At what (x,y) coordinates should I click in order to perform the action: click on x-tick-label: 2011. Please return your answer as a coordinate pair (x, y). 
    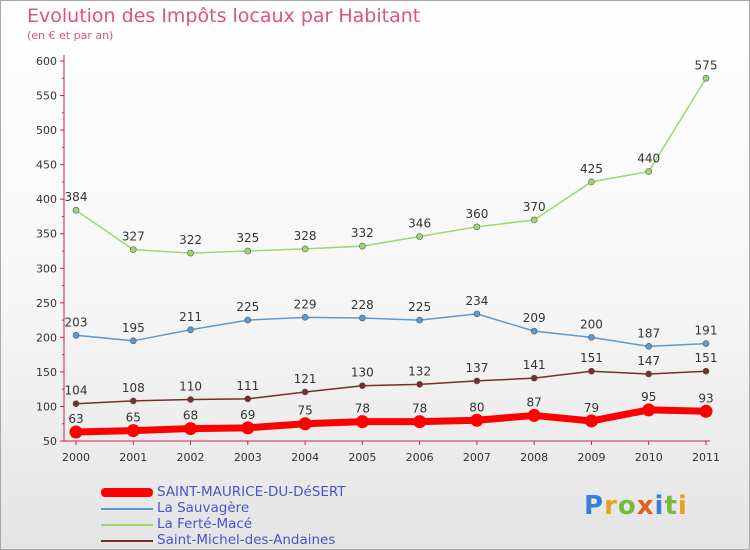
    Looking at the image, I should click on (706, 457).